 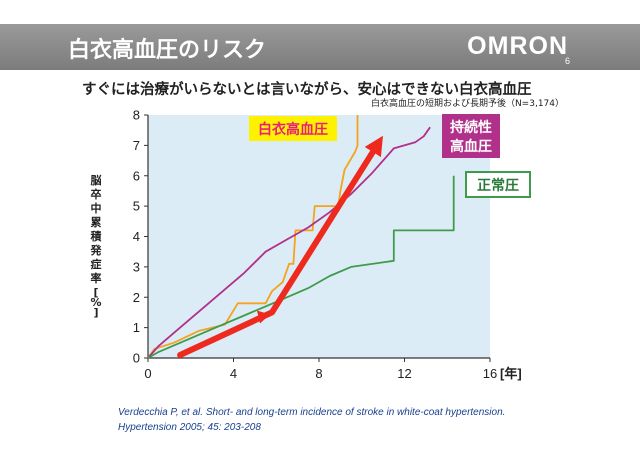 What do you see at coordinates (96, 222) in the screenshot?
I see `y-axis-label-char: 累` at bounding box center [96, 222].